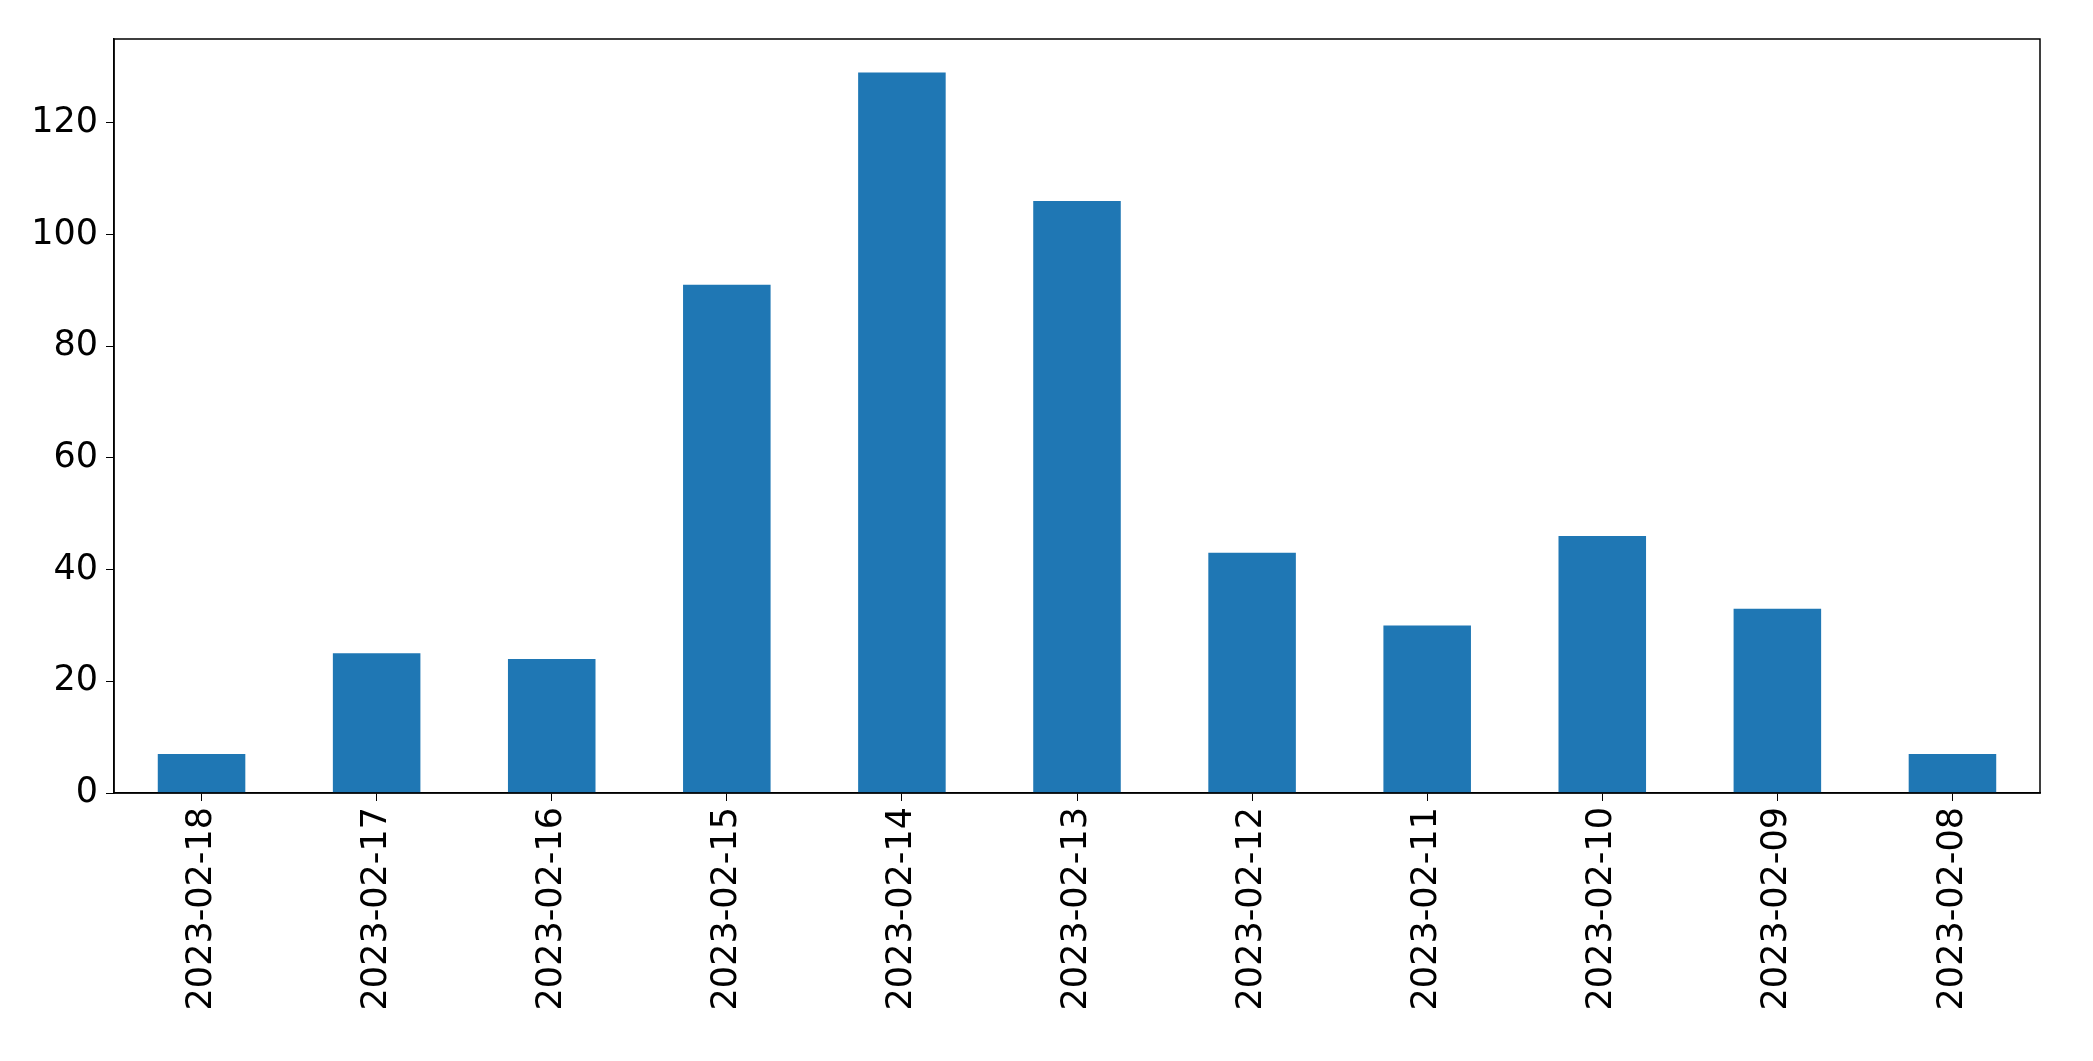 The image size is (2093, 1061). What do you see at coordinates (373, 909) in the screenshot?
I see `x-tick-label: 2023-02-17` at bounding box center [373, 909].